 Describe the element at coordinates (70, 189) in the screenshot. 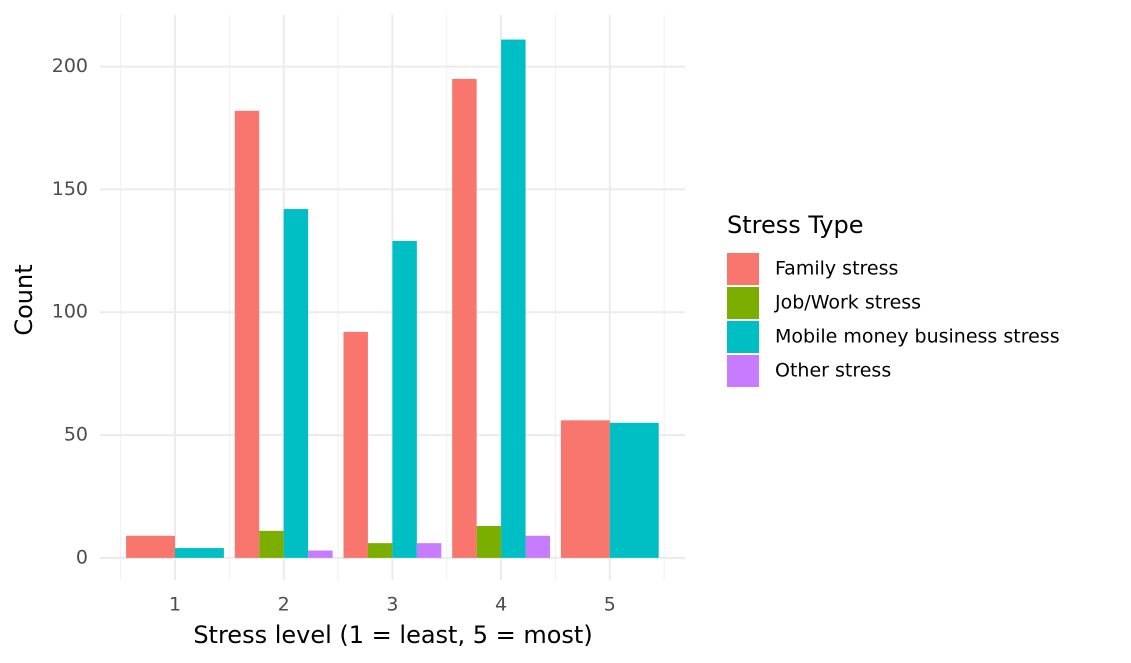

I see `y-tick-label: 150` at that location.